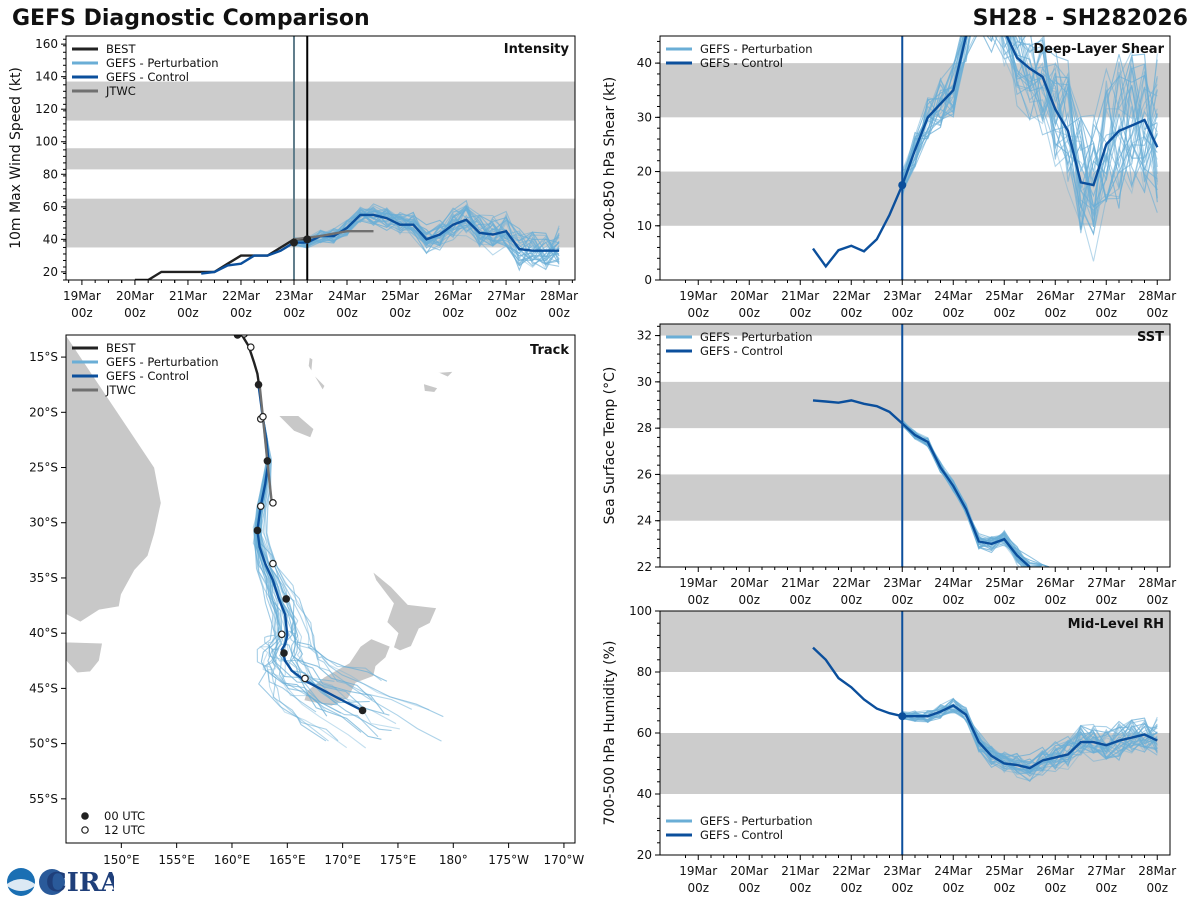 This screenshot has width=1200, height=900. I want to click on lat-tick-label: 20°S, so click(43, 412).